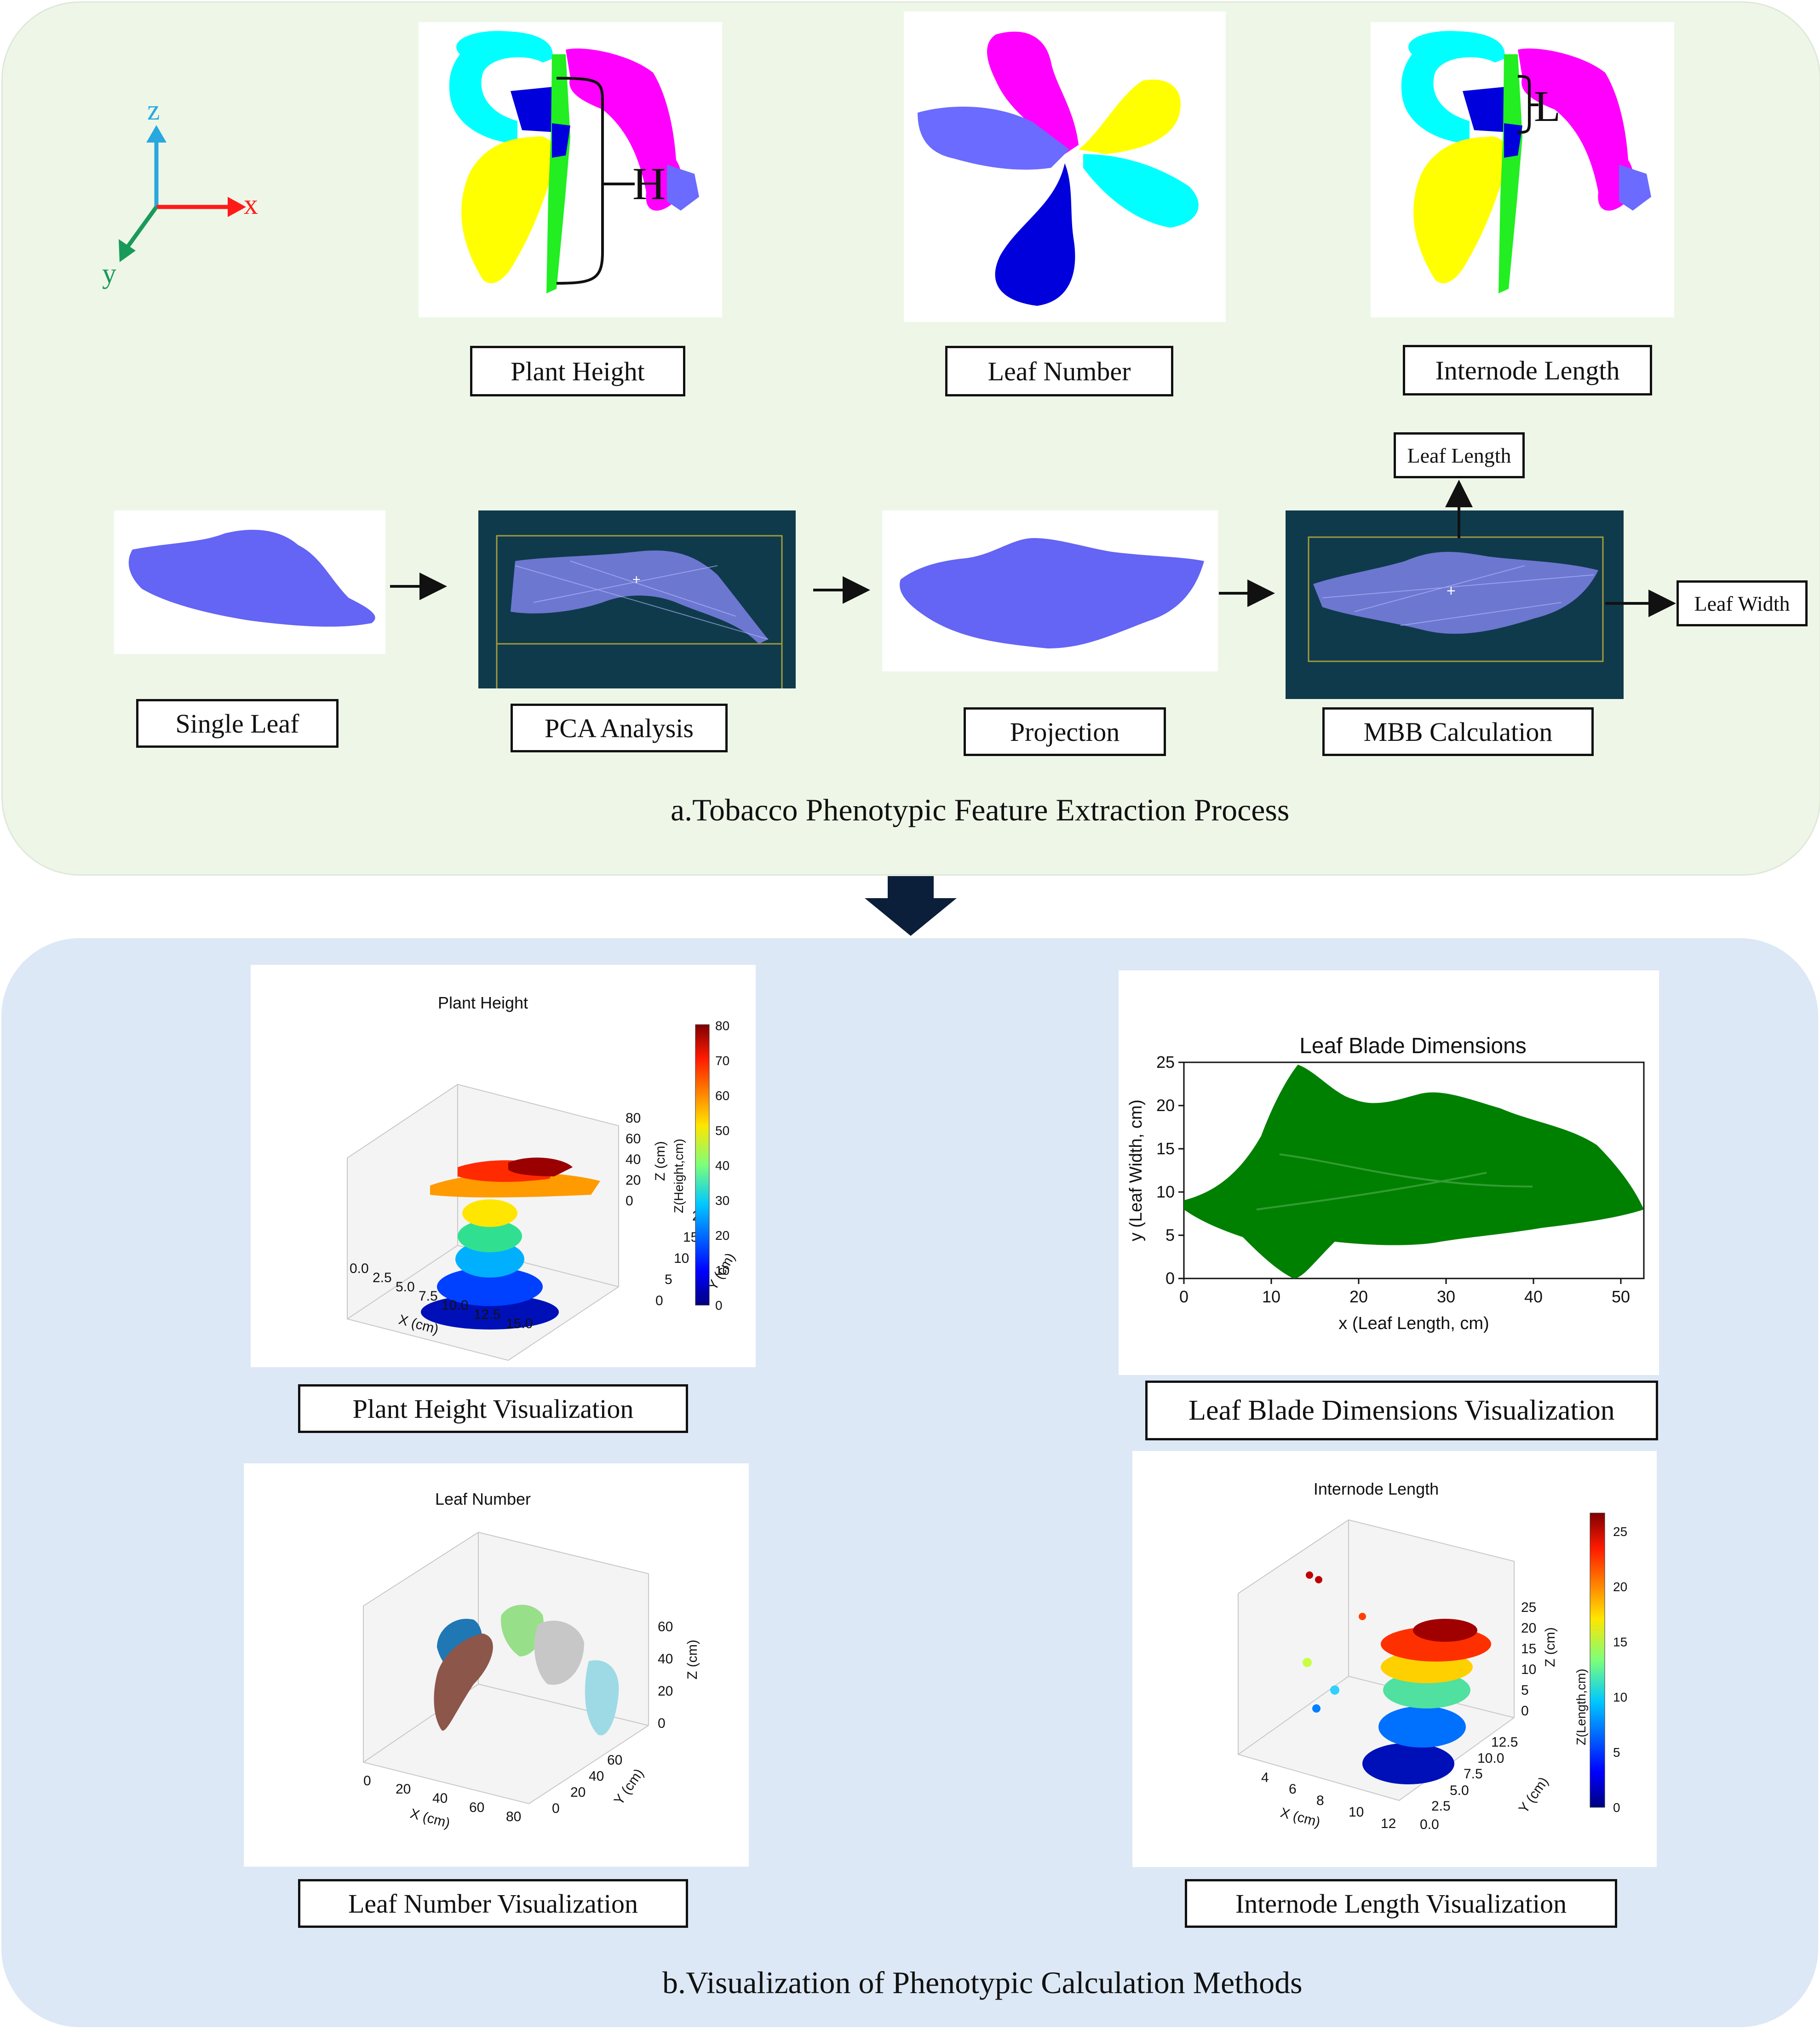  What do you see at coordinates (156, 134) in the screenshot?
I see `z-axis-arrow` at bounding box center [156, 134].